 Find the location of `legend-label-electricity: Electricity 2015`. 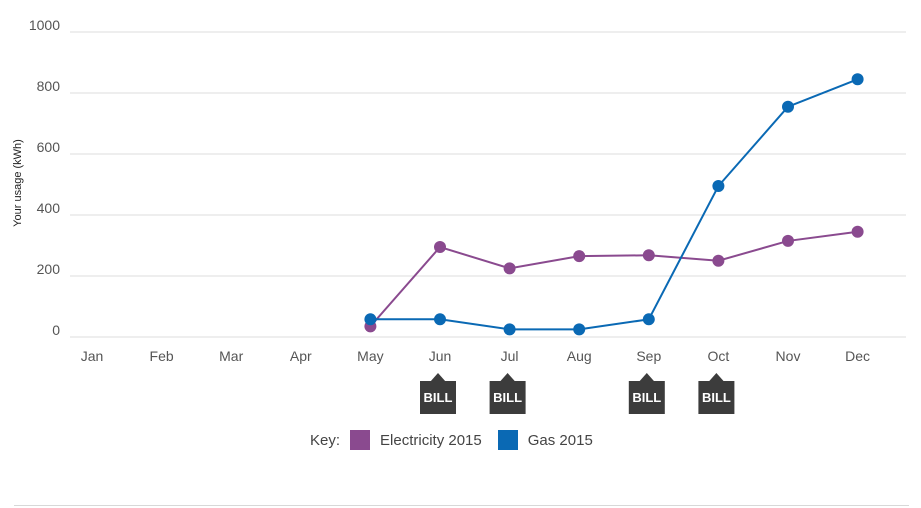

legend-label-electricity: Electricity 2015 is located at coordinates (431, 440).